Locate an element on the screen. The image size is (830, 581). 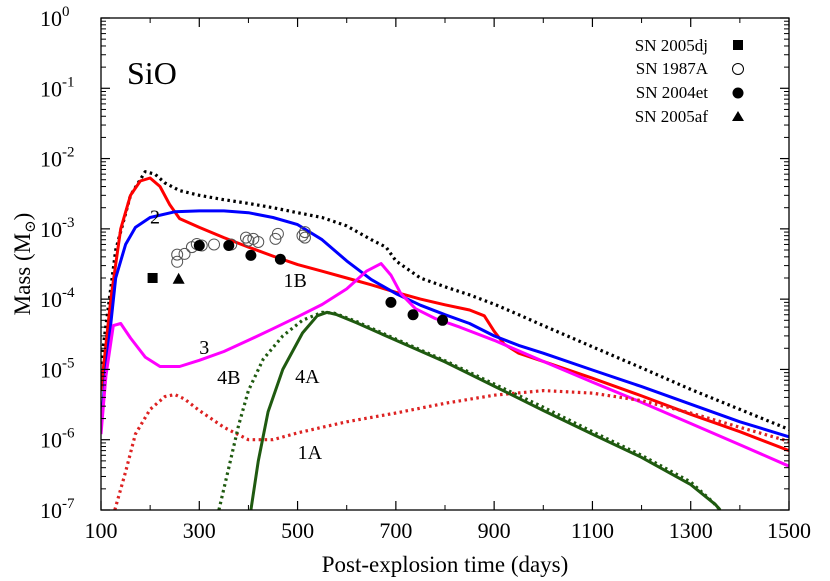
y-tick-label: 10⁻² is located at coordinates (57, 158).